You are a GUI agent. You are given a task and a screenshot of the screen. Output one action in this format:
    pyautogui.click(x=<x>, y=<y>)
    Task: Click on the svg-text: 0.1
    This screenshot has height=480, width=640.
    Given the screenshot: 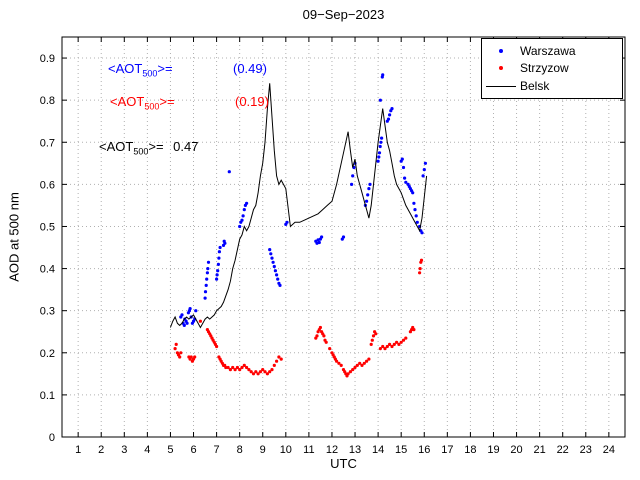 What is the action you would take?
    pyautogui.click(x=47, y=396)
    